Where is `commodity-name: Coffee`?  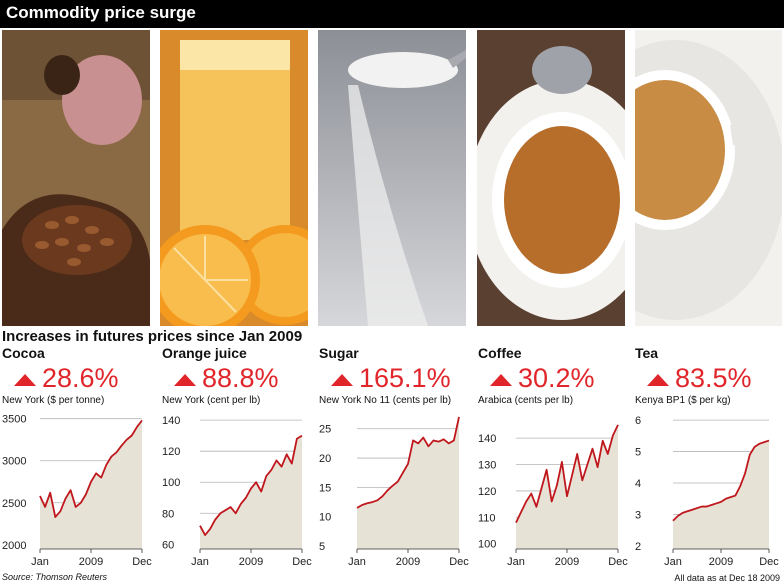
commodity-name: Coffee is located at coordinates (500, 353).